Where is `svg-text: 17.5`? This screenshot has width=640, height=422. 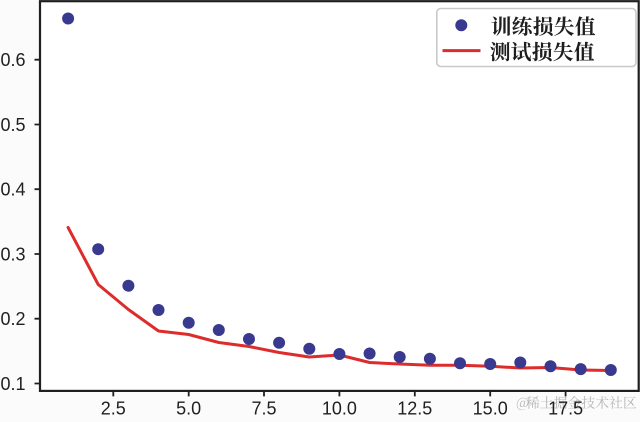
svg-text: 17.5 is located at coordinates (565, 408).